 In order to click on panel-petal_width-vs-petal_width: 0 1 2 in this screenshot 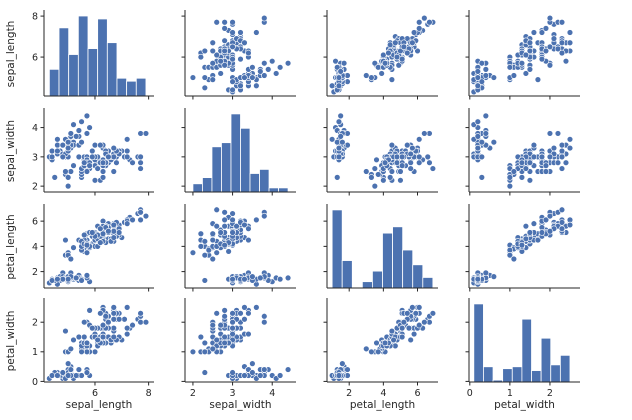, I will do `click(522, 348)`.